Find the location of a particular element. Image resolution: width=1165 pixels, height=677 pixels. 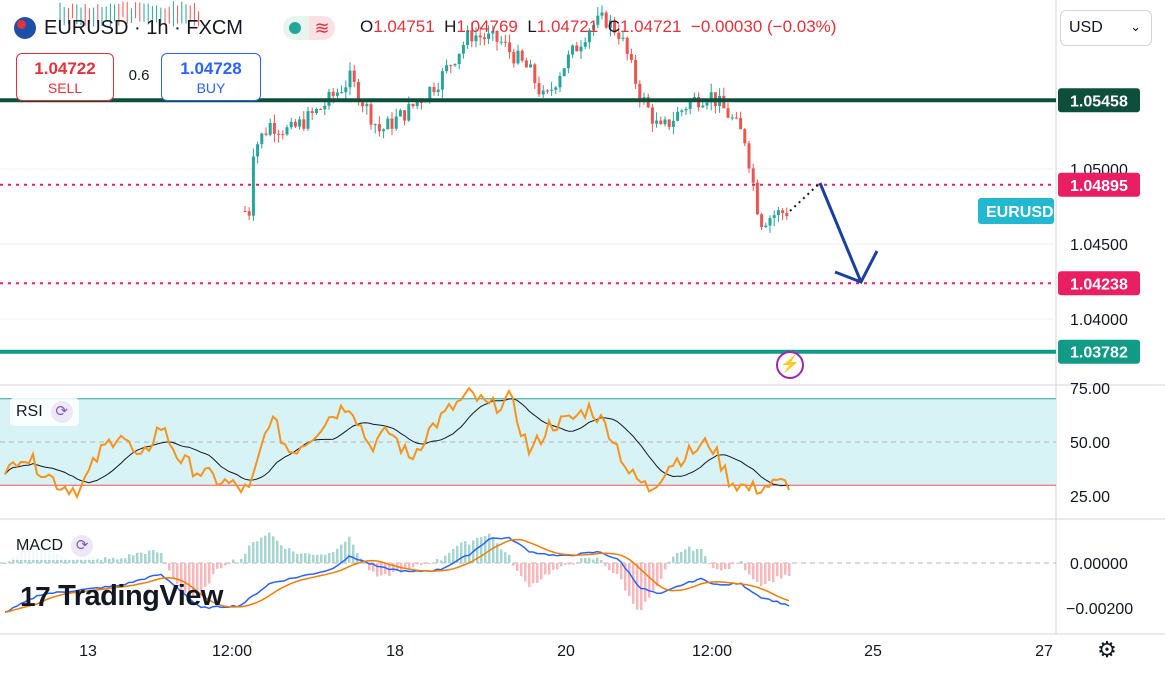

tradingview-logo: 17 TradingView is located at coordinates (121, 596).